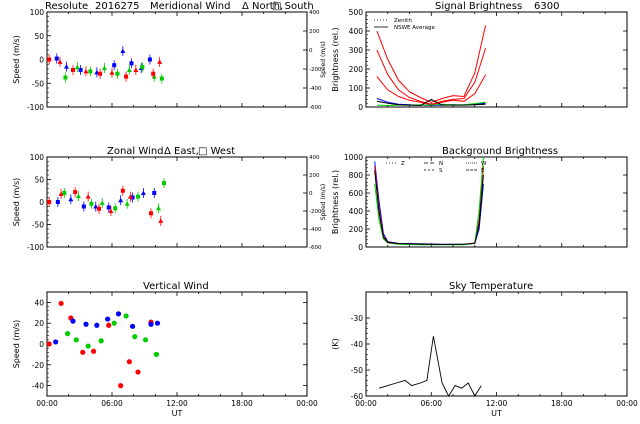 The image size is (640, 424). Describe the element at coordinates (16, 59) in the screenshot. I see `meridional-y-axis-label: Speed (m/s)` at that location.